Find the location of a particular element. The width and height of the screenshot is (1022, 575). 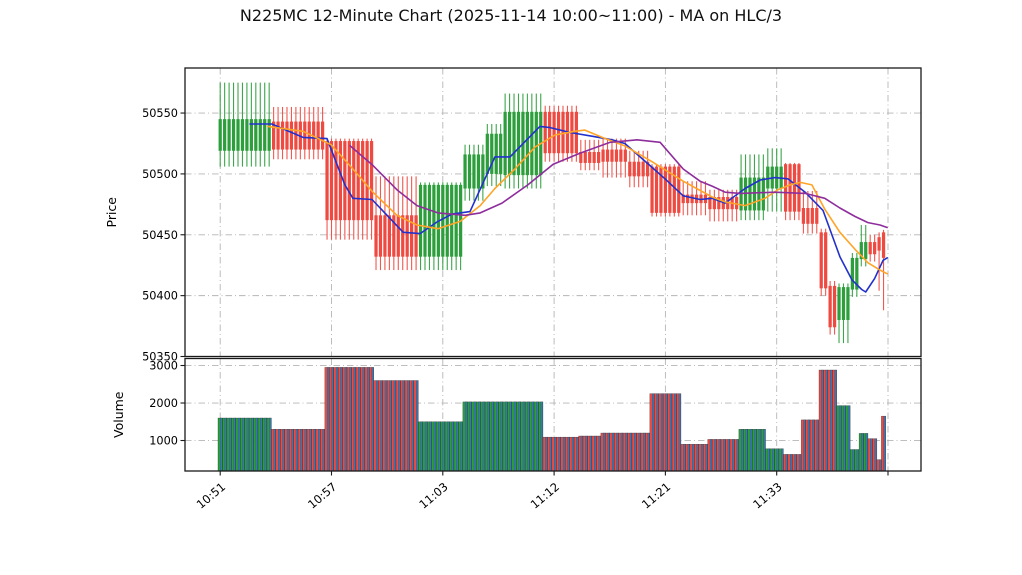

svg-text: 10:57 is located at coordinates (322, 496).